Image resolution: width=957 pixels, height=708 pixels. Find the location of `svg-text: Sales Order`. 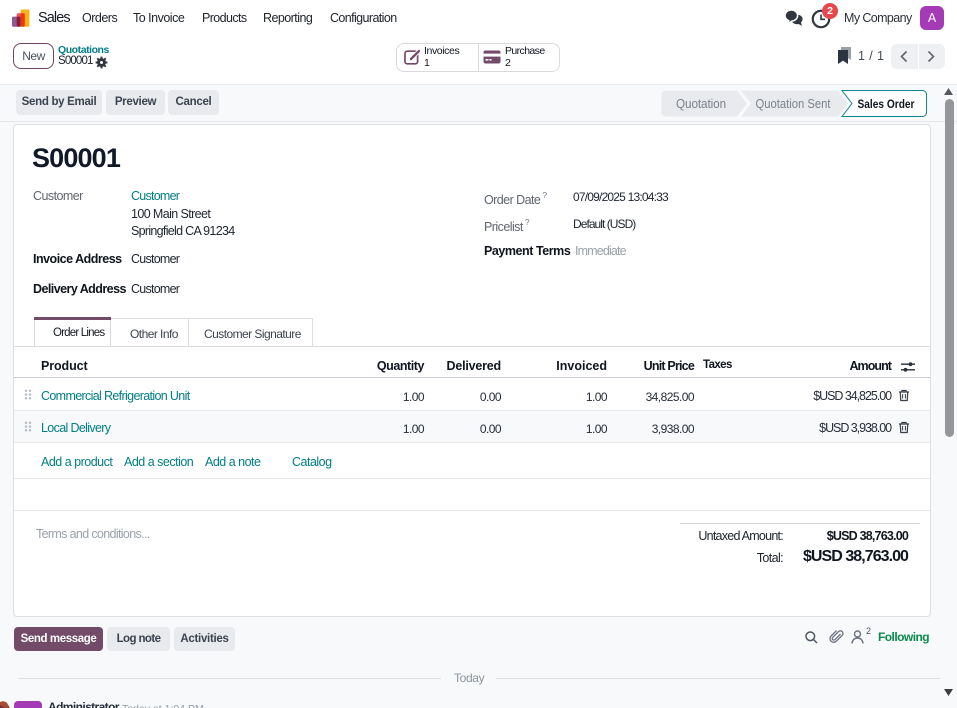

svg-text: Sales Order is located at coordinates (886, 104).